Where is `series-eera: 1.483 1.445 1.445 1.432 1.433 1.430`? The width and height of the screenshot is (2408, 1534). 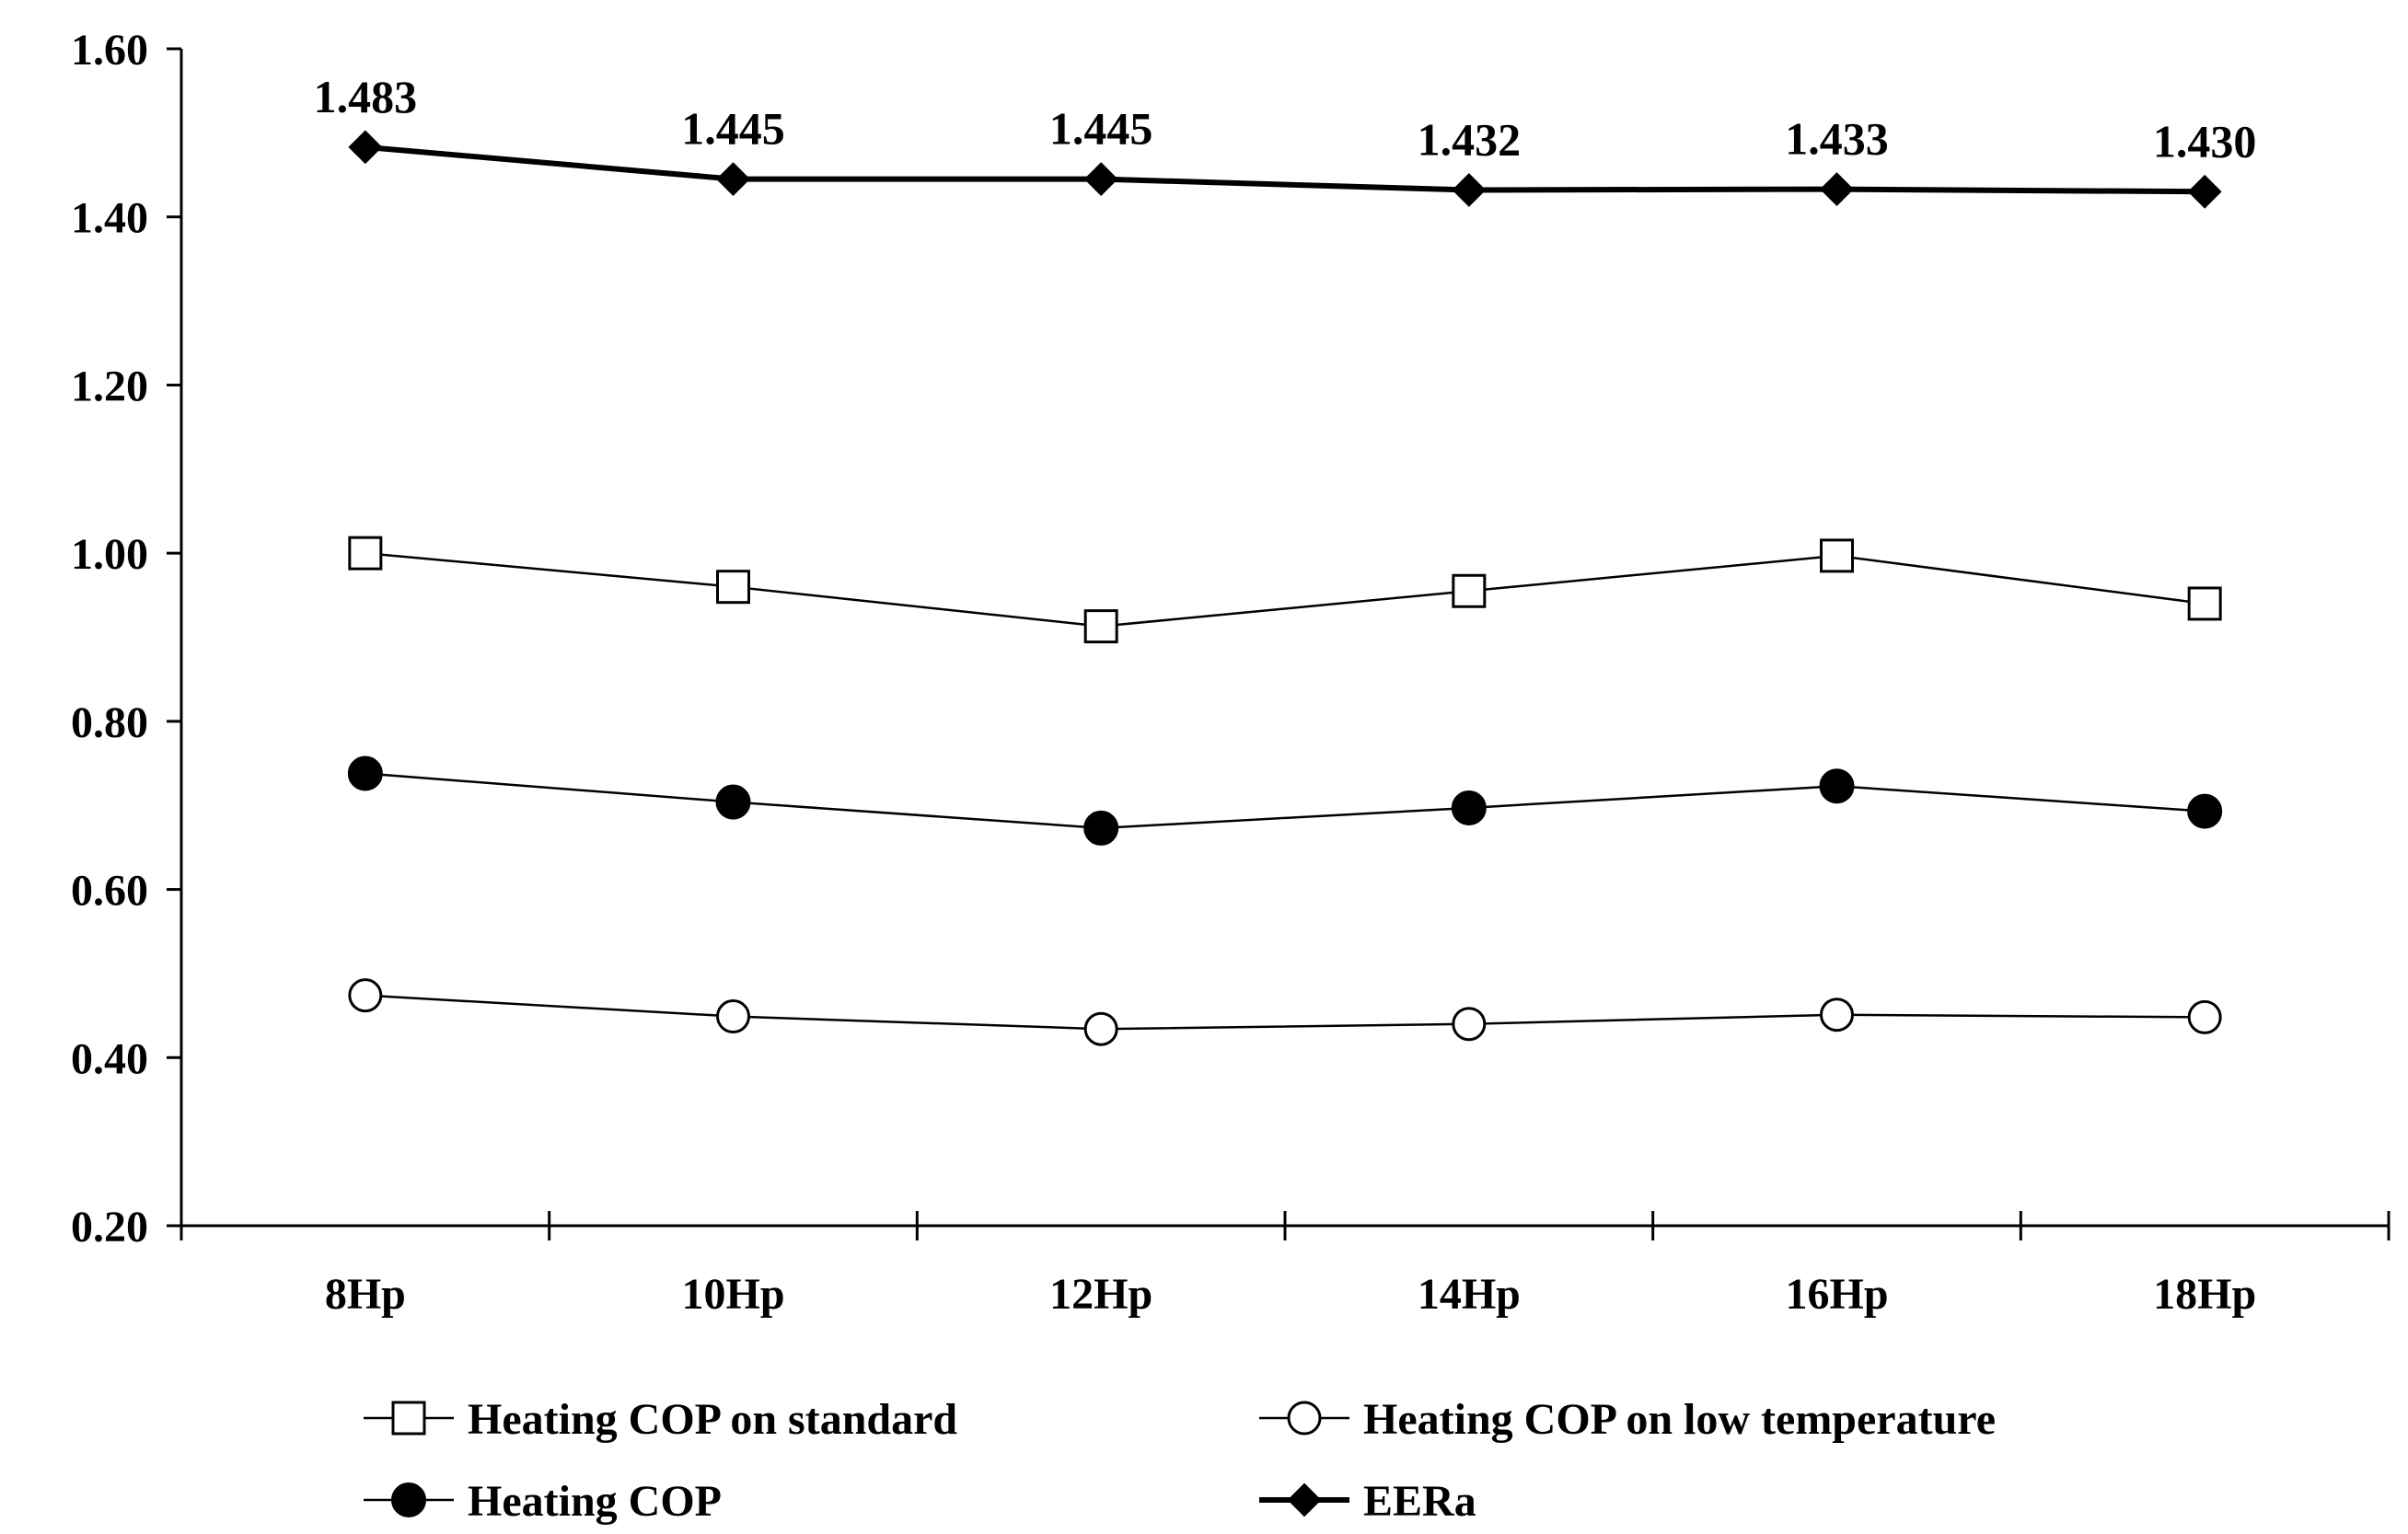
series-eera: 1.483 1.445 1.445 1.432 1.433 1.430 is located at coordinates (1285, 140).